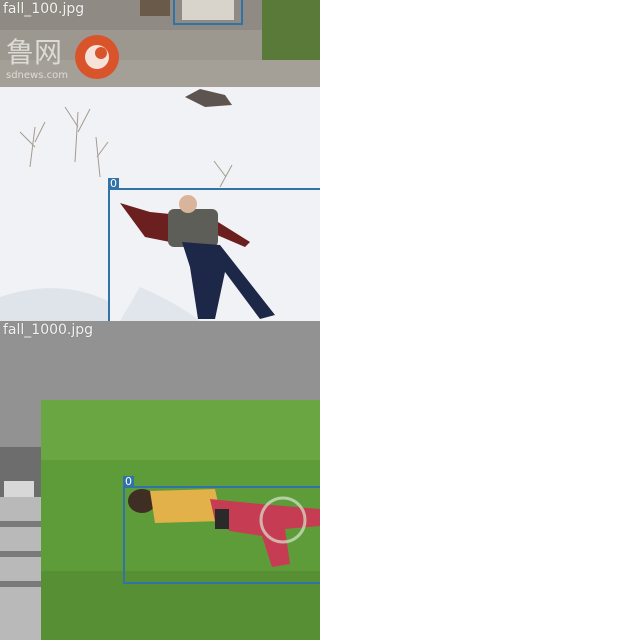 This screenshot has width=640, height=640. Describe the element at coordinates (37, 75) in the screenshot. I see `svg-text: sdnews.com` at that location.